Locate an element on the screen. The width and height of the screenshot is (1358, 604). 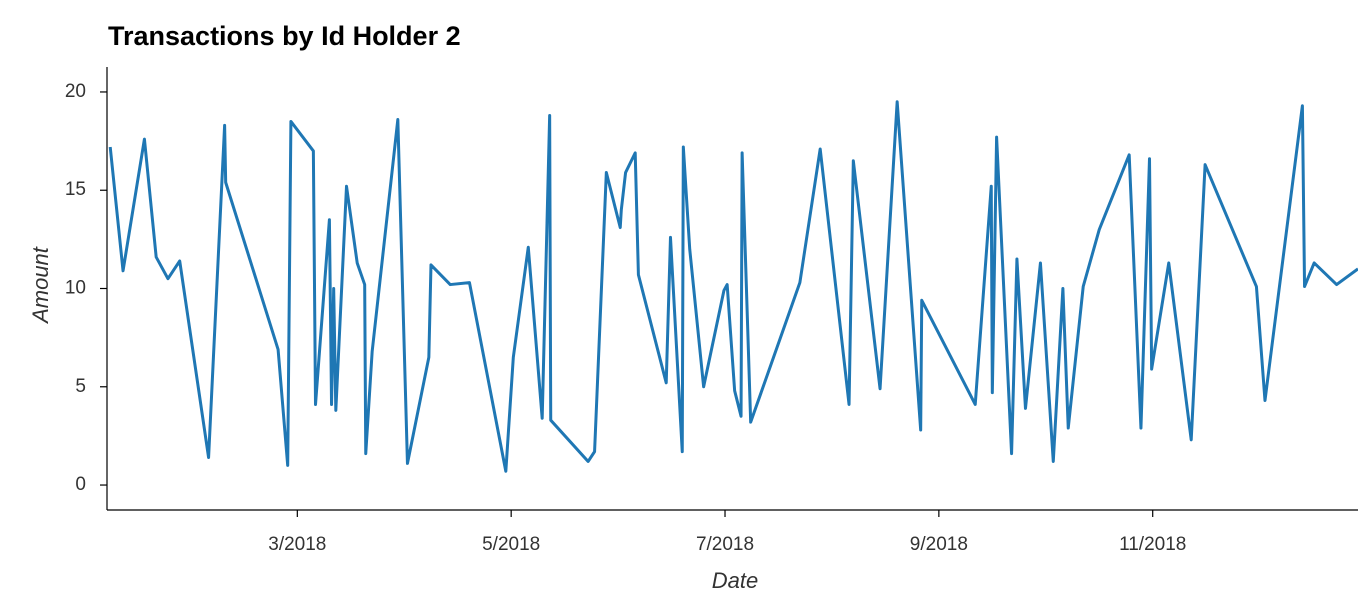
x-axis-label: Date is located at coordinates (735, 580).